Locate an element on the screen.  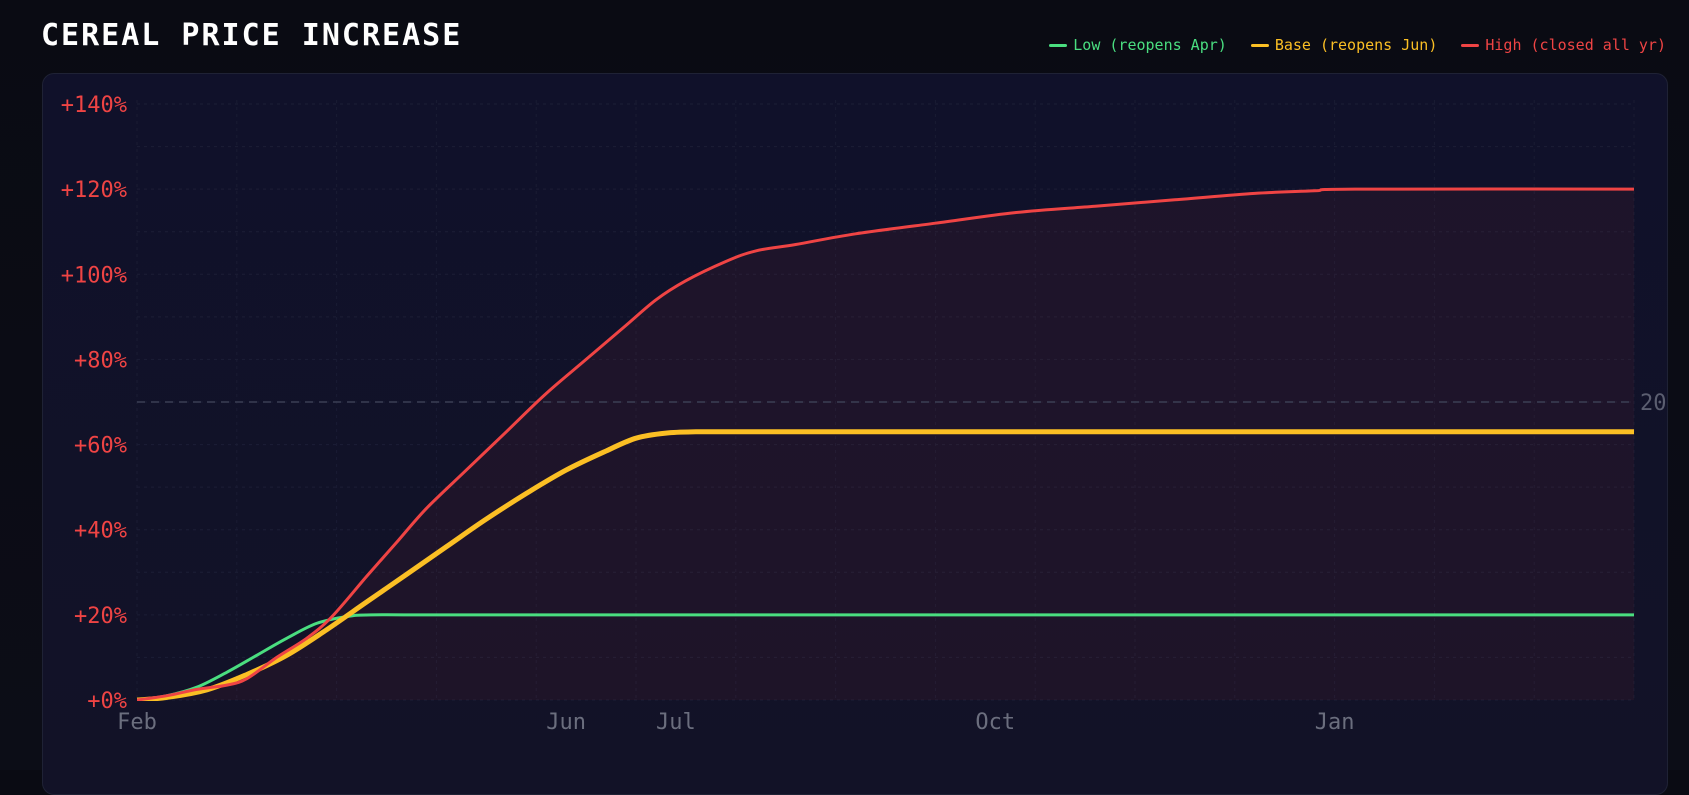
legend-label-base: Base (reopens Jun) is located at coordinates (1356, 45).